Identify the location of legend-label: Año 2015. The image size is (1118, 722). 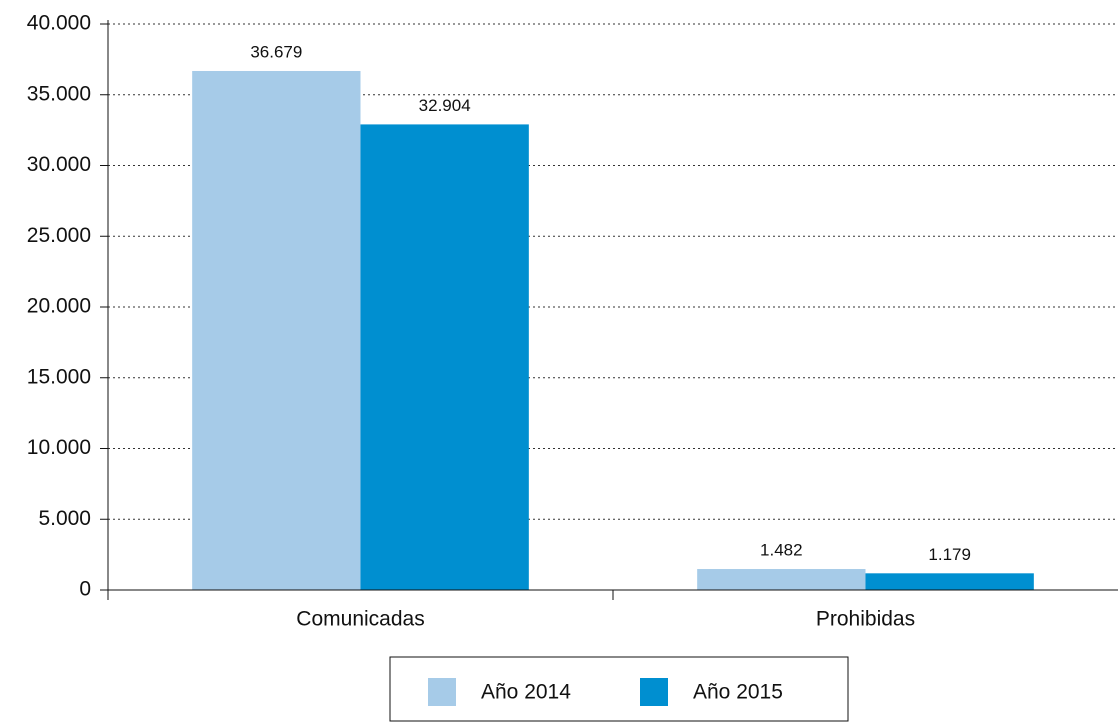
(738, 692).